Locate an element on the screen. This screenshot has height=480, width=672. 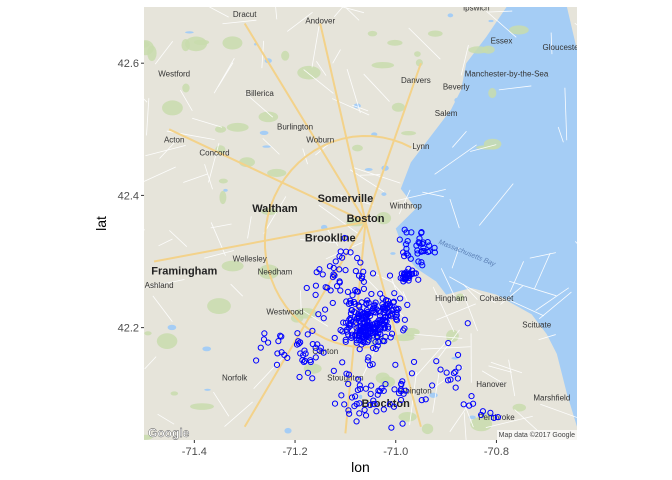
place-label: Essex is located at coordinates (502, 40).